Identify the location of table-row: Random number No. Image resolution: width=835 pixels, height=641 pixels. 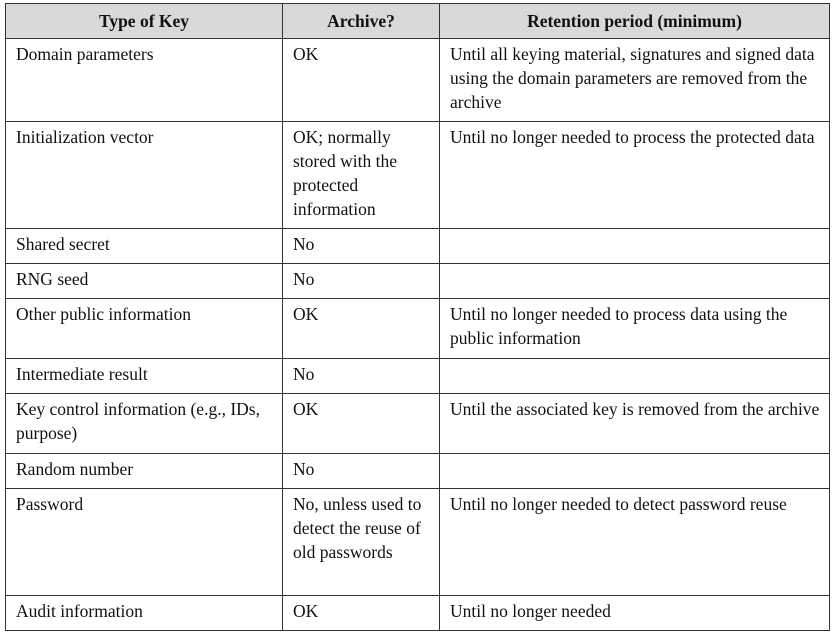
(417, 471).